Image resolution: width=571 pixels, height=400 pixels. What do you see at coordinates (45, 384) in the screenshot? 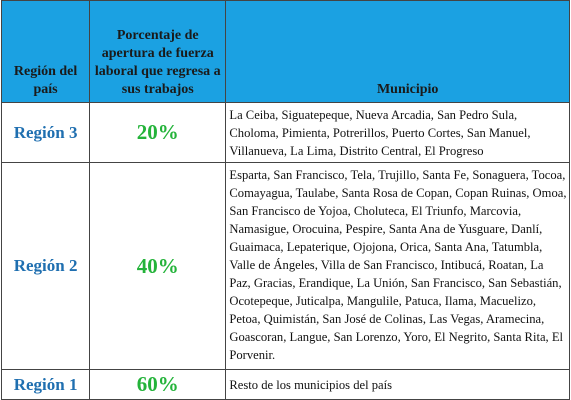
I see `region-cell: Región 1` at bounding box center [45, 384].